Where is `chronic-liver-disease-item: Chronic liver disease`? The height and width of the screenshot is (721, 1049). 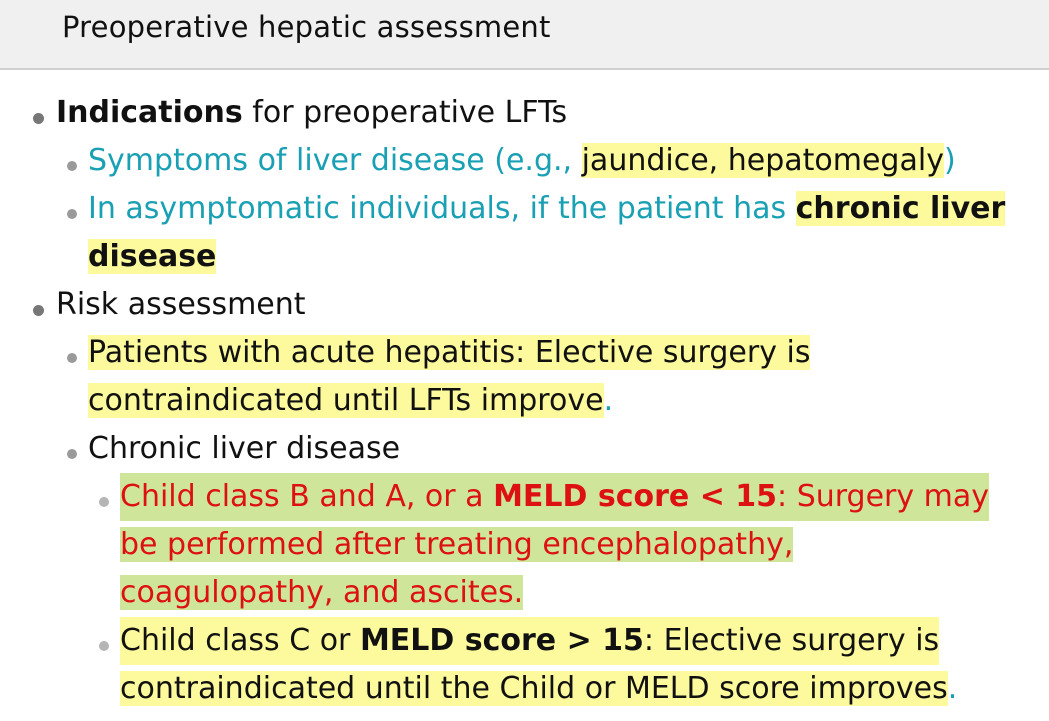 chronic-liver-disease-item: Chronic liver disease is located at coordinates (244, 449).